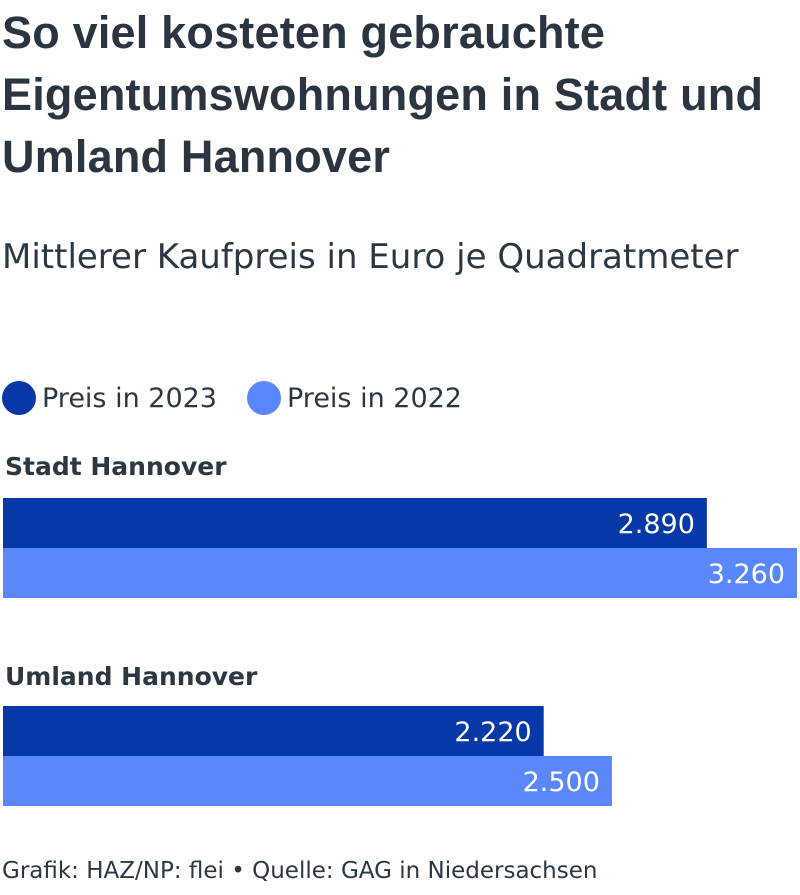 This screenshot has width=800, height=895. I want to click on legend-label-2022: Preis in 2022, so click(374, 398).